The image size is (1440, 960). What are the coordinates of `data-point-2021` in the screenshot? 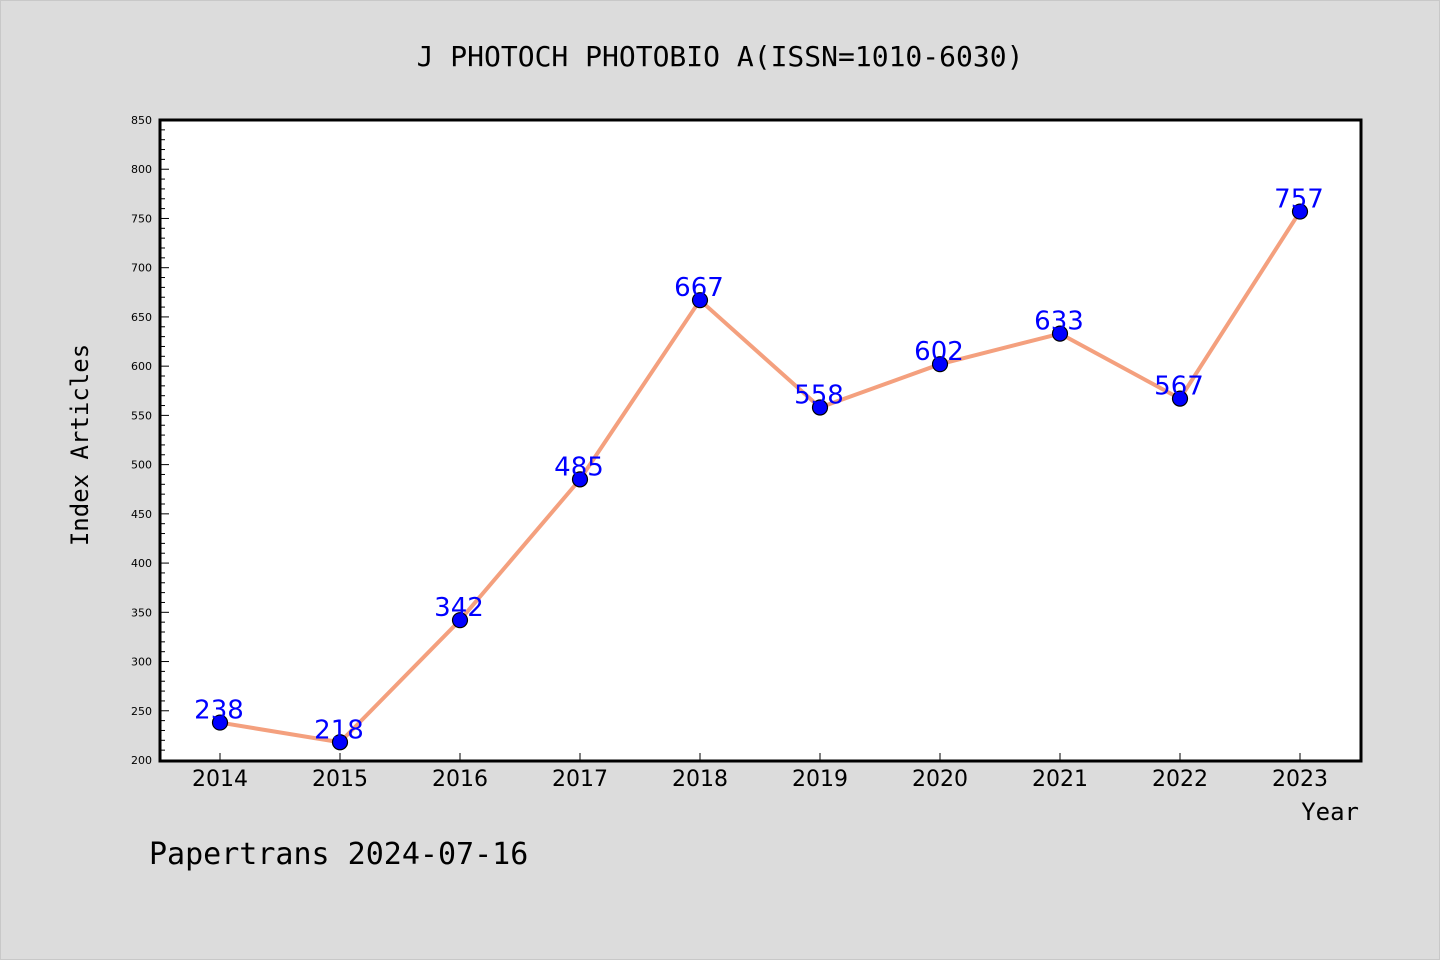 It's located at (1060, 333).